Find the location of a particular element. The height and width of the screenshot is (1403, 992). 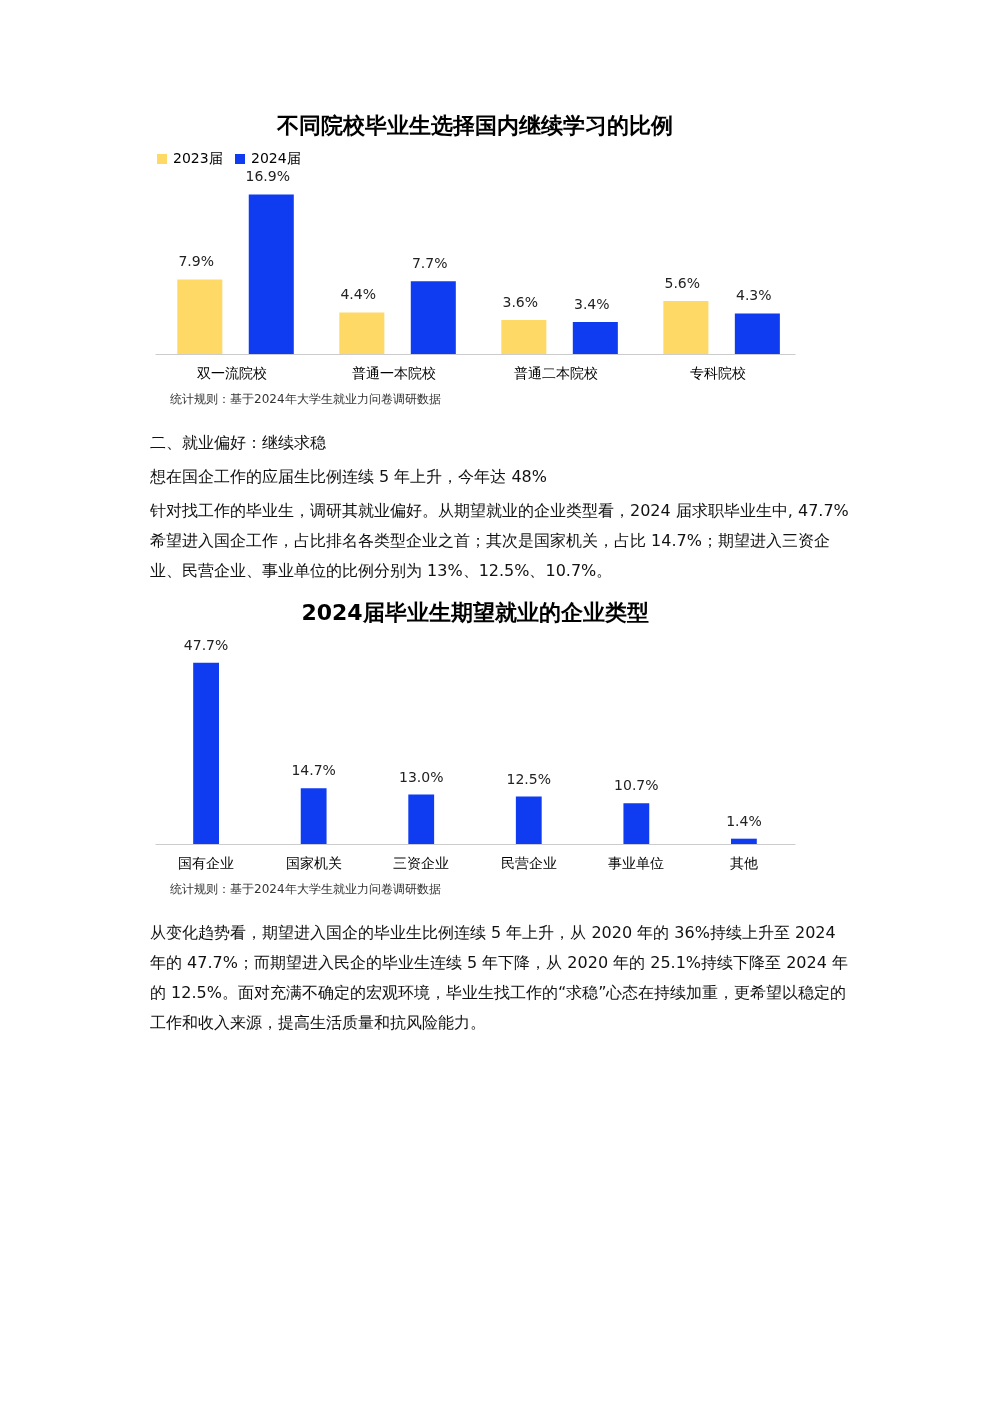

text: 针对找工作的毕业生，调研其就业偏好。从期望就业的企业类型看，2024 届求职毕业生中, 47.7%希望进入国企工作，占比排名各类型企业之首；其次是国家机关，占比 14.7%；期望进入三资企业、民营企业、事业单位的比例分别为 13%、12.5%、10.7%。 is located at coordinates (500, 541).